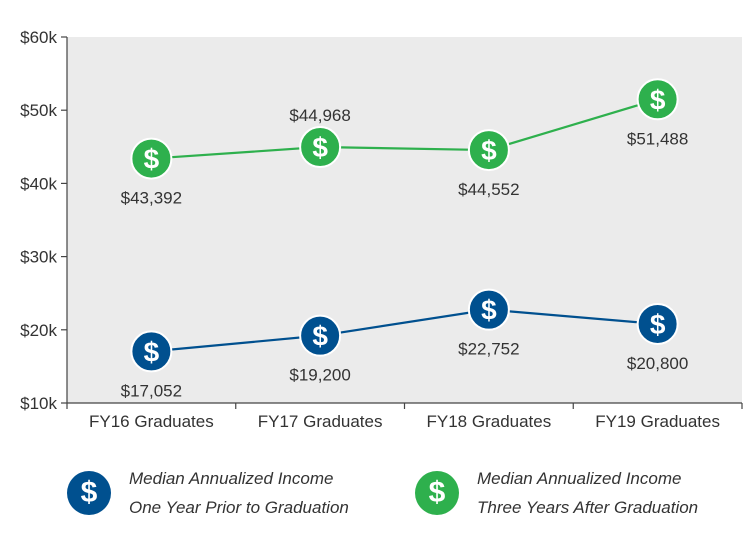  I want to click on x-tick-label: FY19 Graduates, so click(657, 421).